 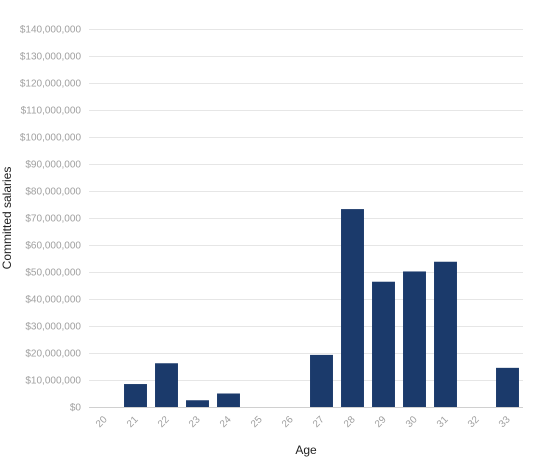 What do you see at coordinates (319, 422) in the screenshot?
I see `x-tick-label: 27` at bounding box center [319, 422].